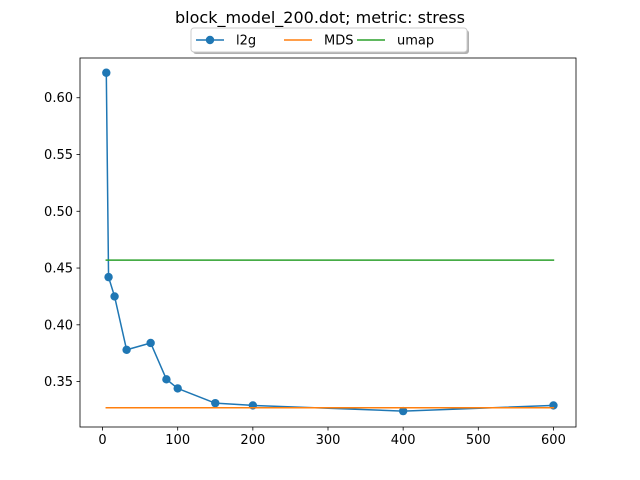  What do you see at coordinates (58, 155) in the screenshot?
I see `y-tick-label: 0.55` at bounding box center [58, 155].